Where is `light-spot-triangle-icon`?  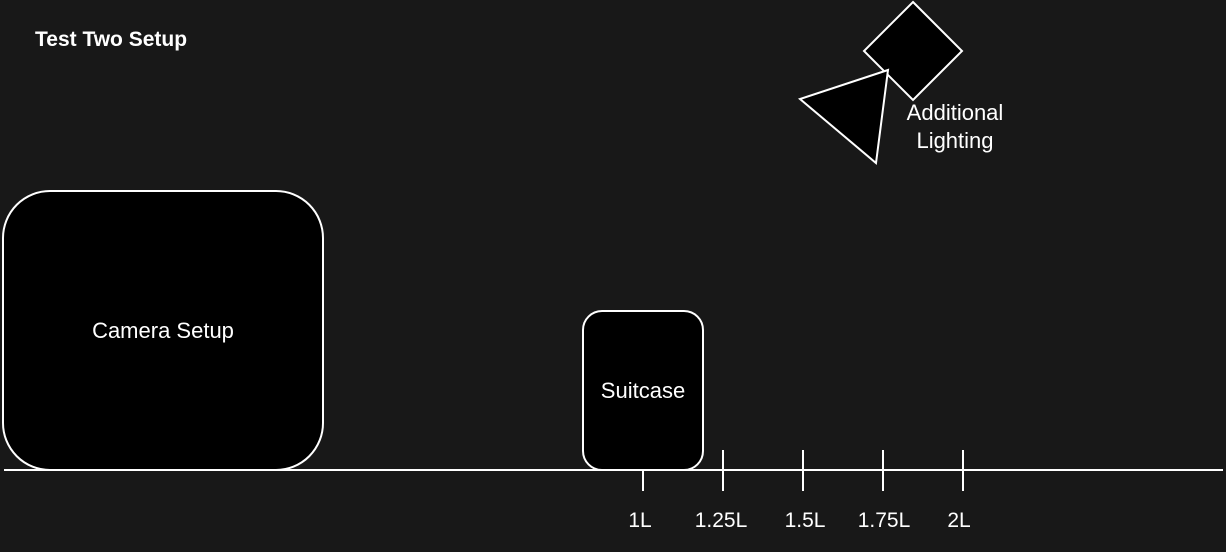 light-spot-triangle-icon is located at coordinates (843, 116).